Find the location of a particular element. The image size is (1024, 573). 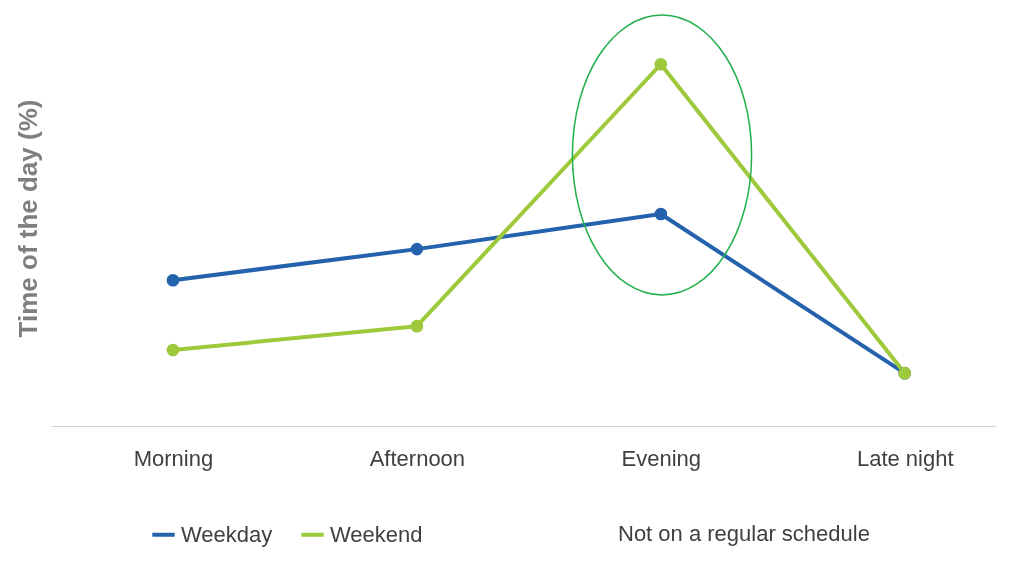

x-tick-label: Late night is located at coordinates (905, 458).